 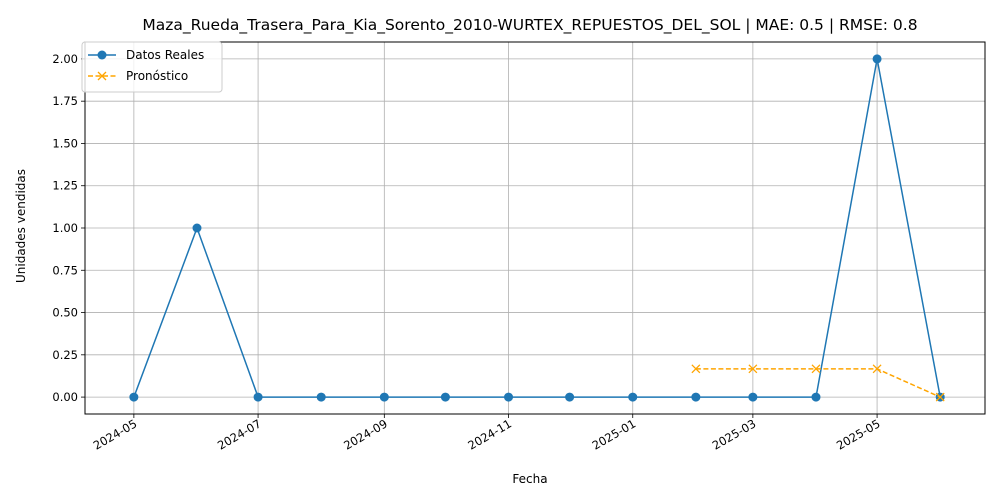 What do you see at coordinates (65, 59) in the screenshot?
I see `y-tick-label: 2.00` at bounding box center [65, 59].